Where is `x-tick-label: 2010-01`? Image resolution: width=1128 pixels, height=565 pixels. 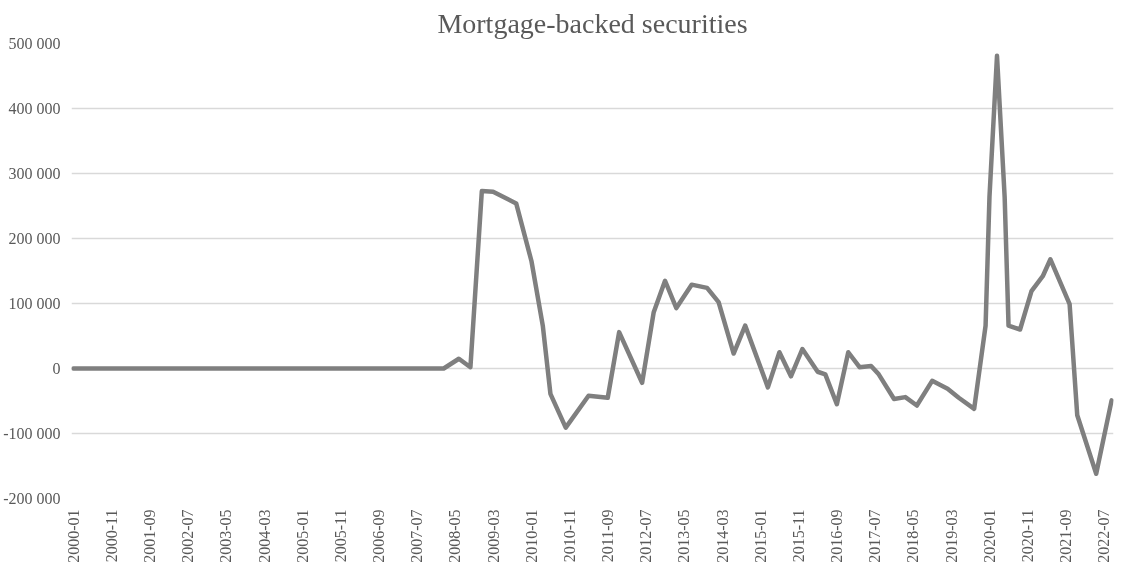
x-tick-label: 2010-01 is located at coordinates (531, 536).